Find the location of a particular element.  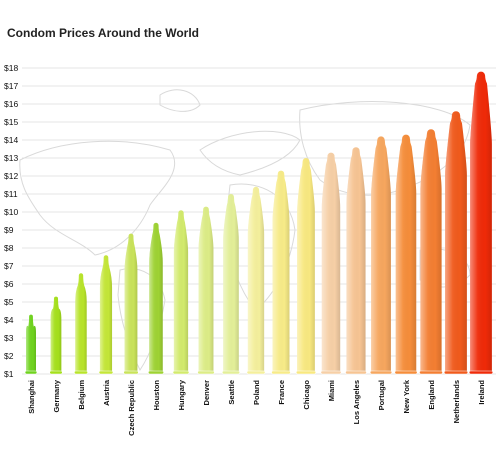

y-tick-label: $12 is located at coordinates (11, 176).